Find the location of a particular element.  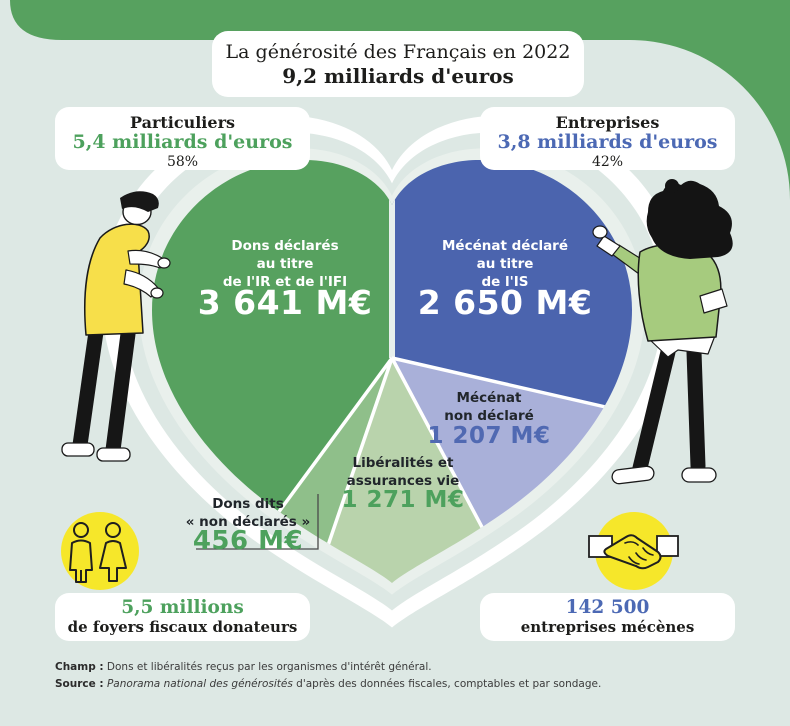

particuliers-share: 58% is located at coordinates (182, 162).